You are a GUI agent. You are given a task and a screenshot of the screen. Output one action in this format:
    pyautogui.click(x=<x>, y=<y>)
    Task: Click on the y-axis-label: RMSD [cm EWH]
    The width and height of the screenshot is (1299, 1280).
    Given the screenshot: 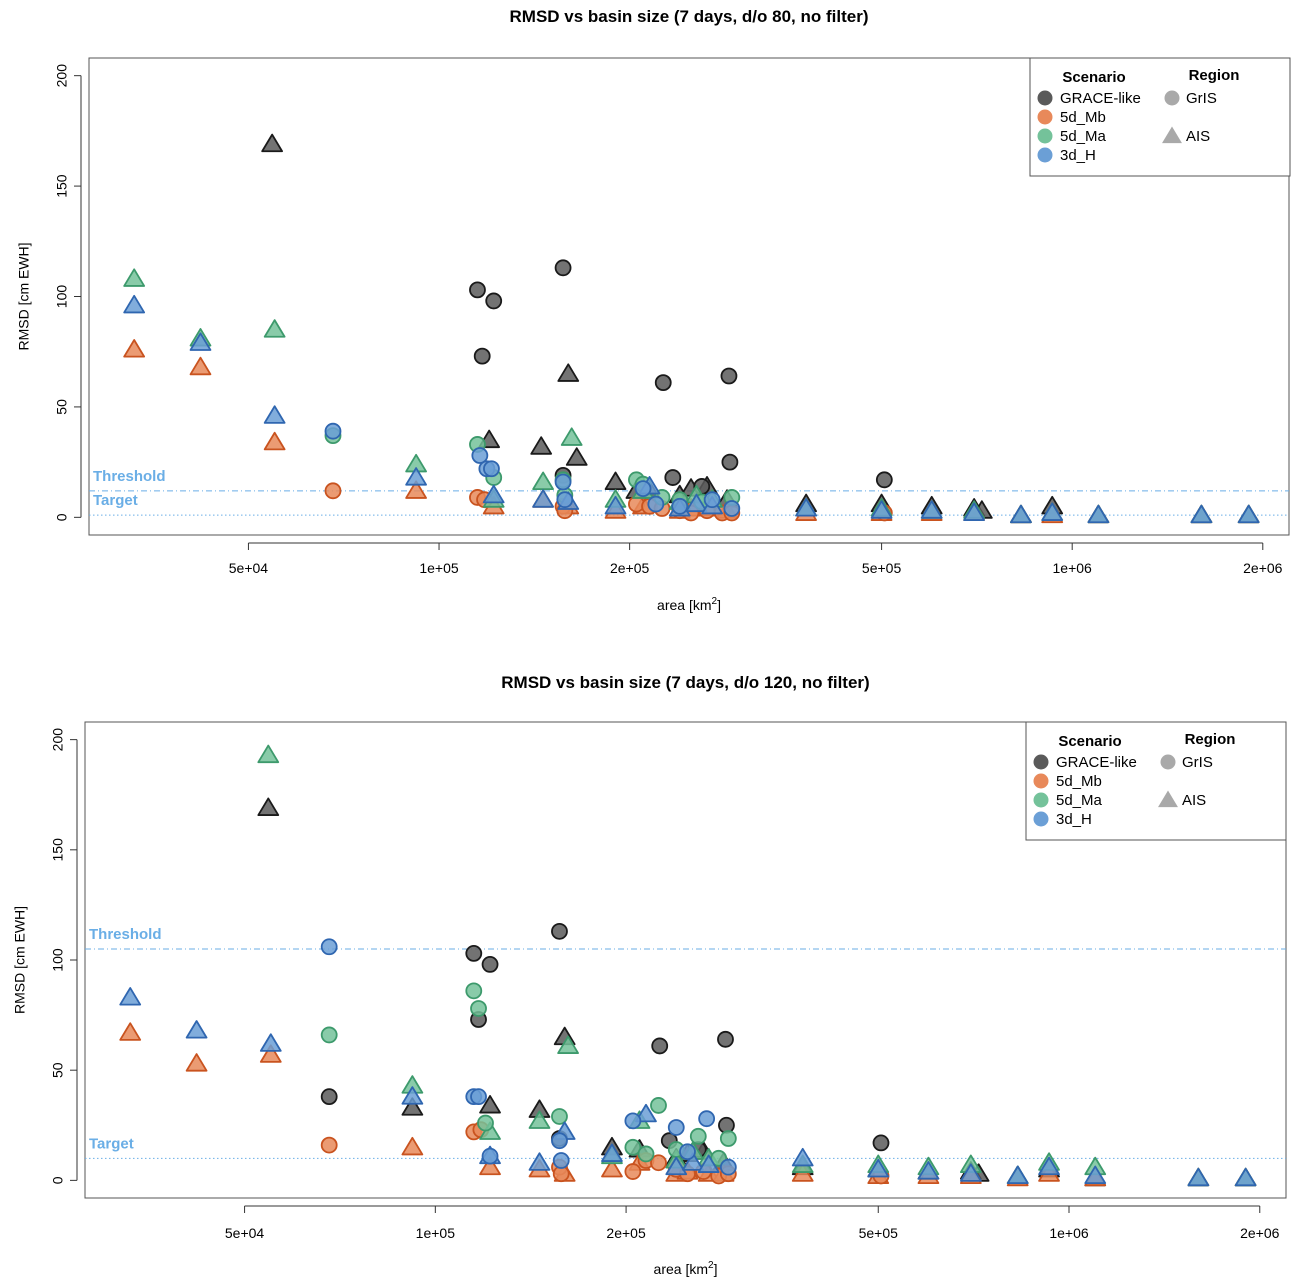 What is the action you would take?
    pyautogui.click(x=20, y=960)
    